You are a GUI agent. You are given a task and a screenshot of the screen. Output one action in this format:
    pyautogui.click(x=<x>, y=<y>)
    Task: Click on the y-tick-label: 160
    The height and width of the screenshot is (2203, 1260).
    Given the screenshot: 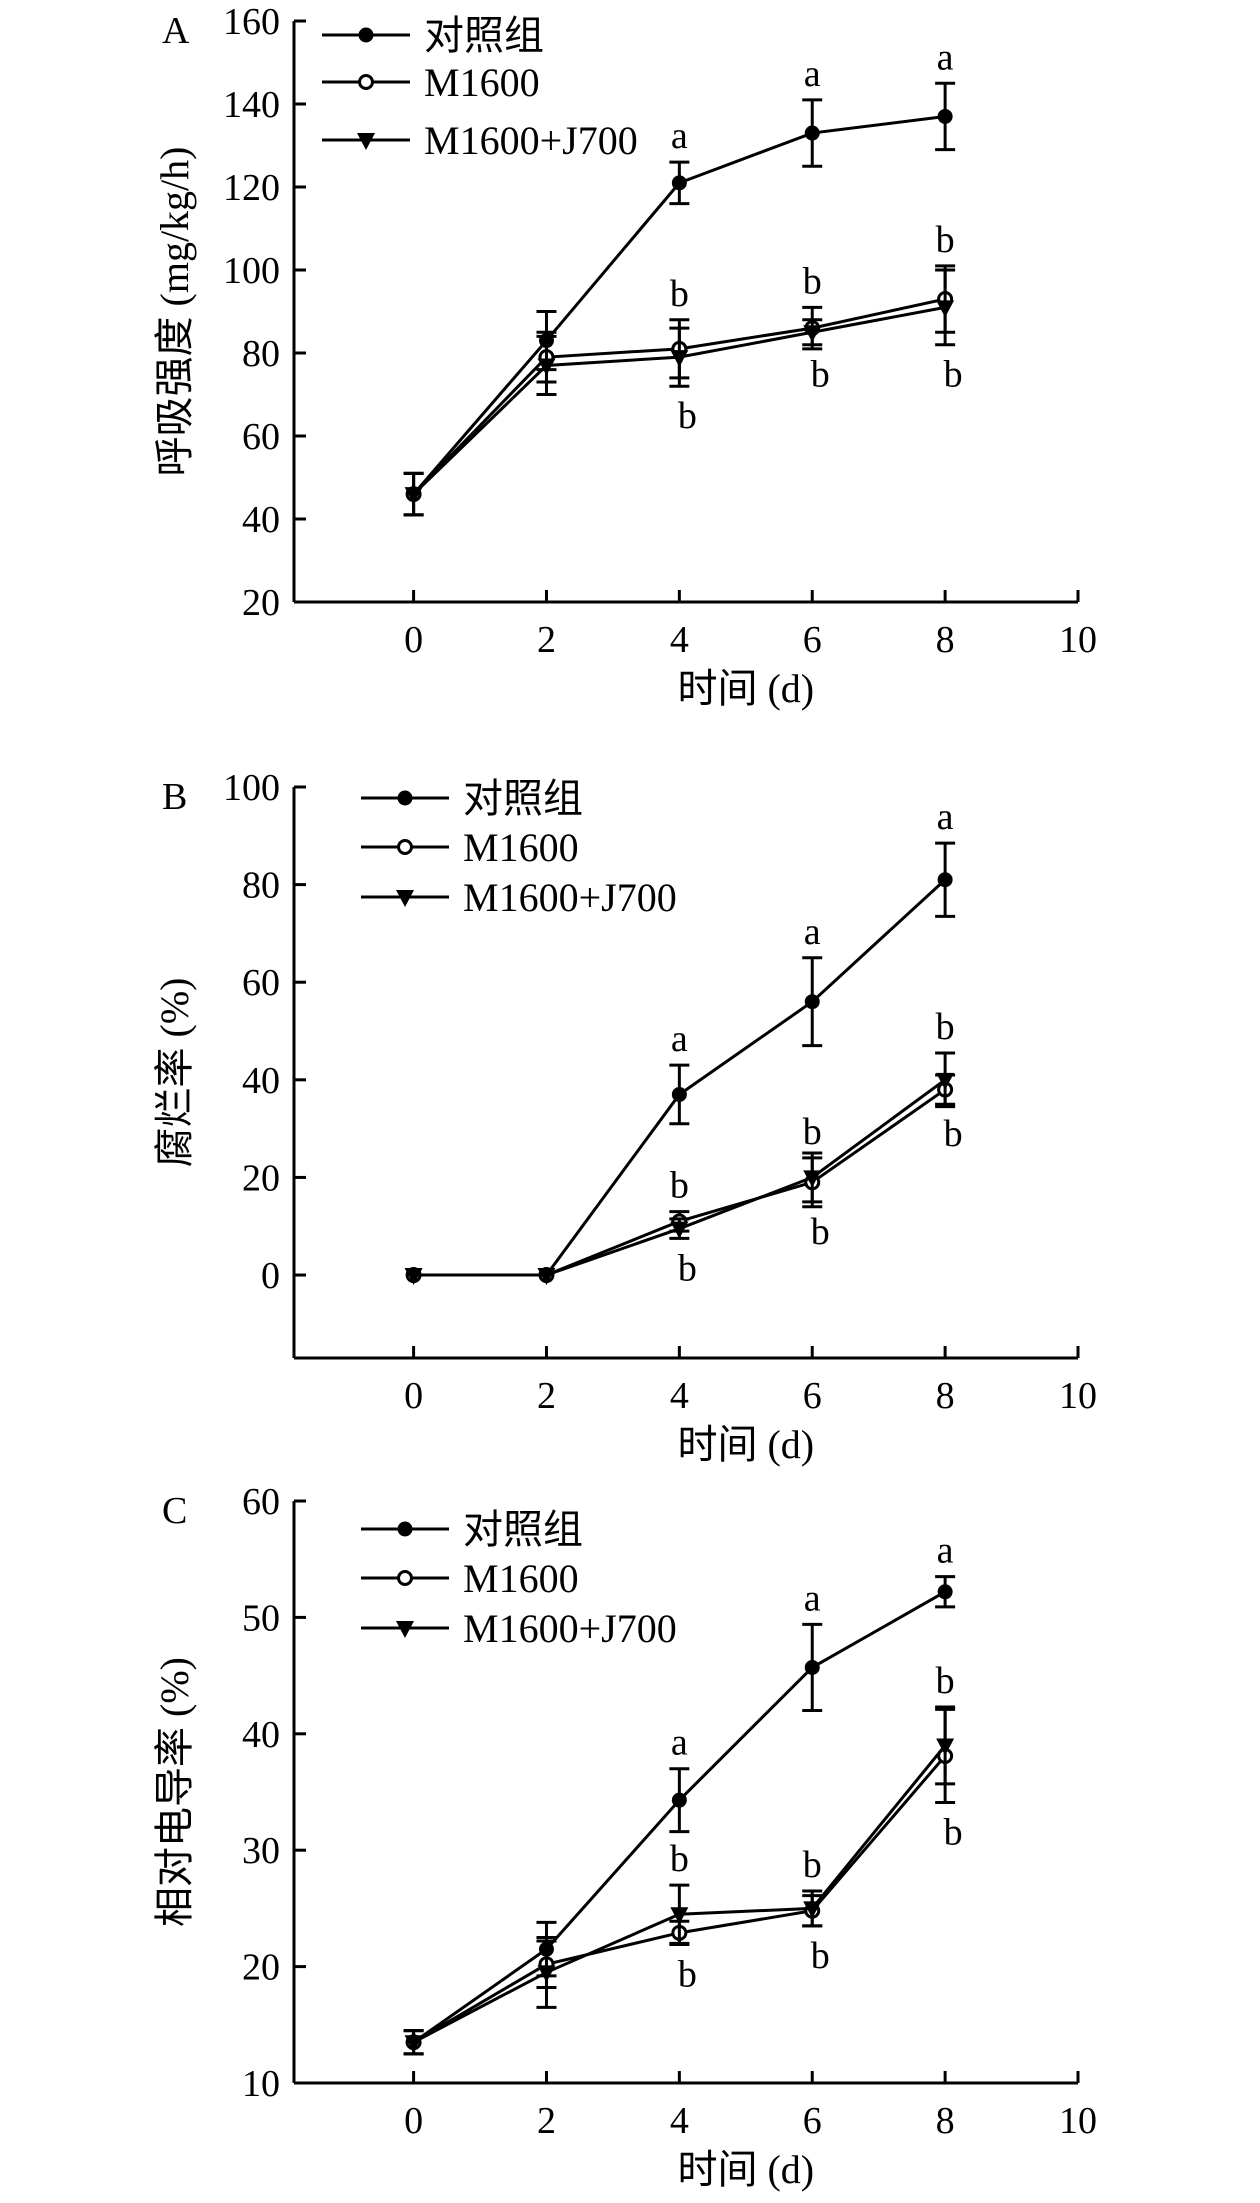 What is the action you would take?
    pyautogui.click(x=251, y=22)
    